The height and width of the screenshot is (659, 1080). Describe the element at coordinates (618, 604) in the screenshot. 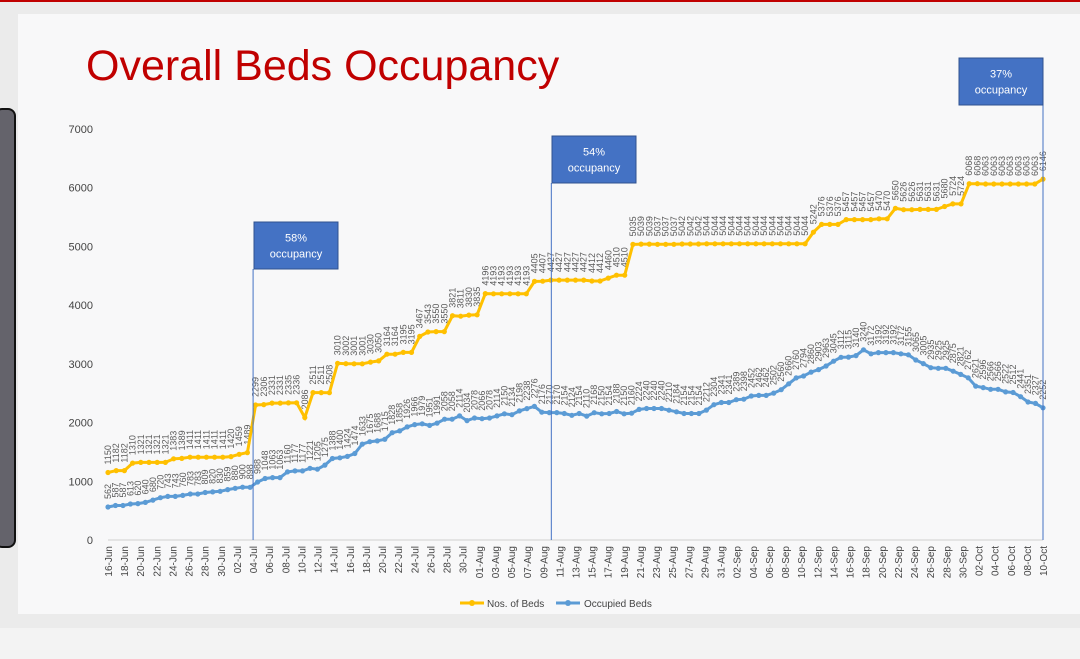

I see `legend-label-occupied: Occupied Beds` at that location.